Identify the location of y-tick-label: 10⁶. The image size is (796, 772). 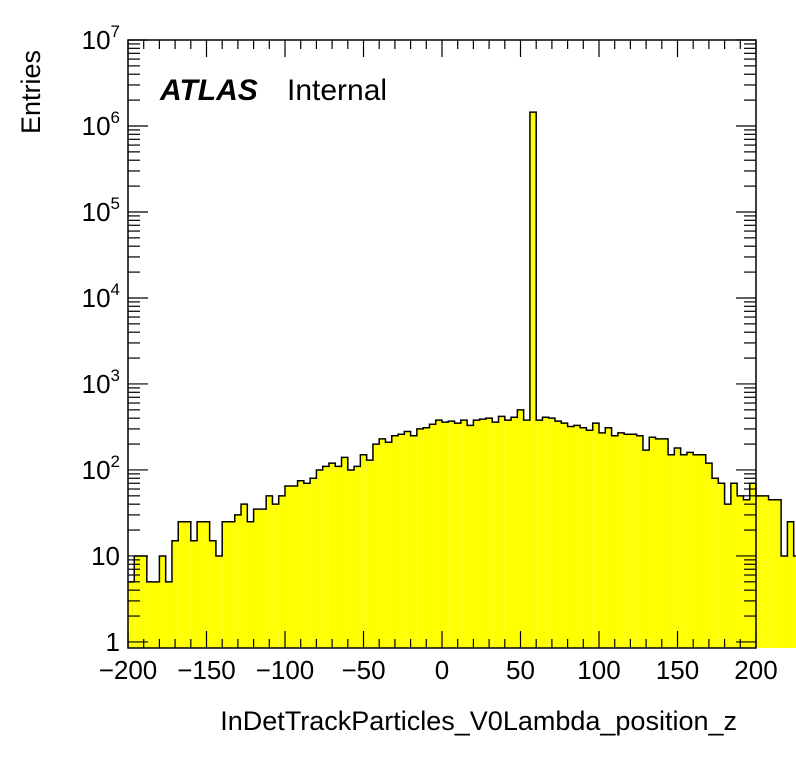
(101, 124).